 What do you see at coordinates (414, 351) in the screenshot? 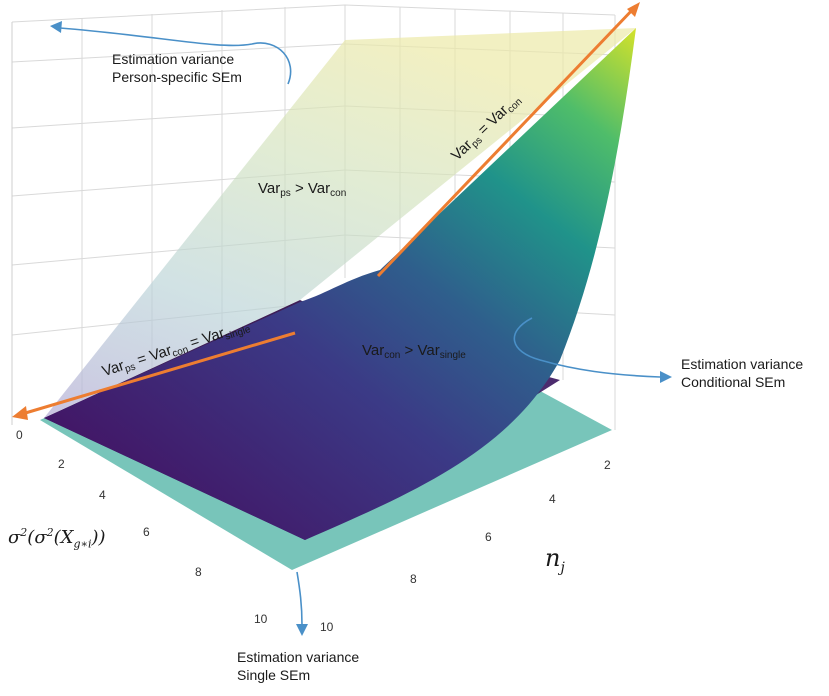
I see `region-con-gt-single: Varcon > Varsingle` at bounding box center [414, 351].